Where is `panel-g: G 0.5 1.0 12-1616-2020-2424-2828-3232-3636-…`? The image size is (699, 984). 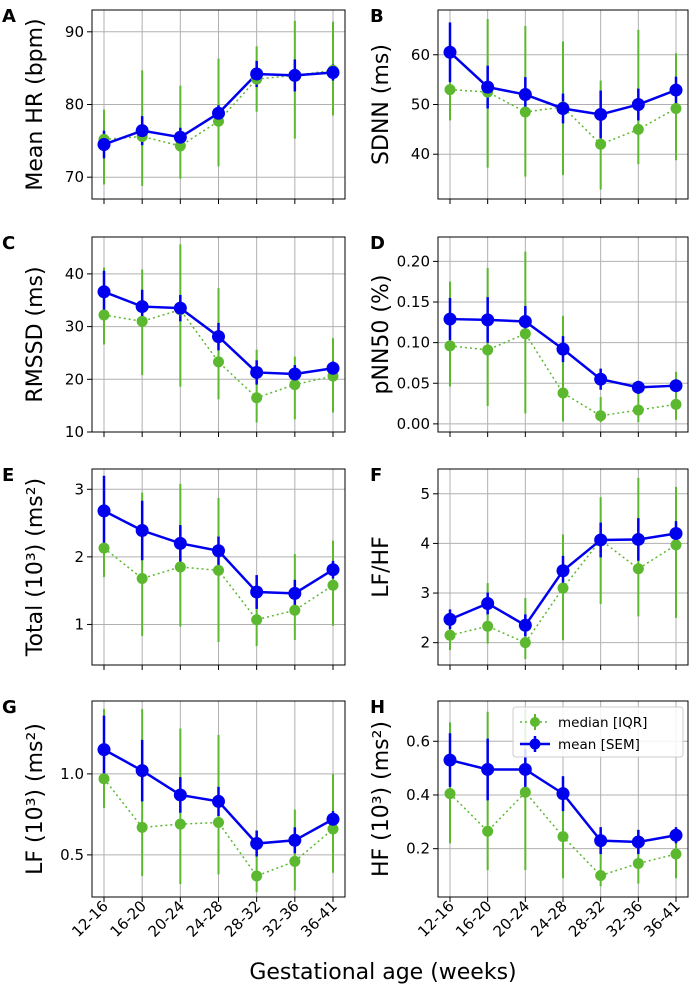 panel-g: G 0.5 1.0 12-1616-2020-2424-2828-3232-3636-… is located at coordinates (174, 819).